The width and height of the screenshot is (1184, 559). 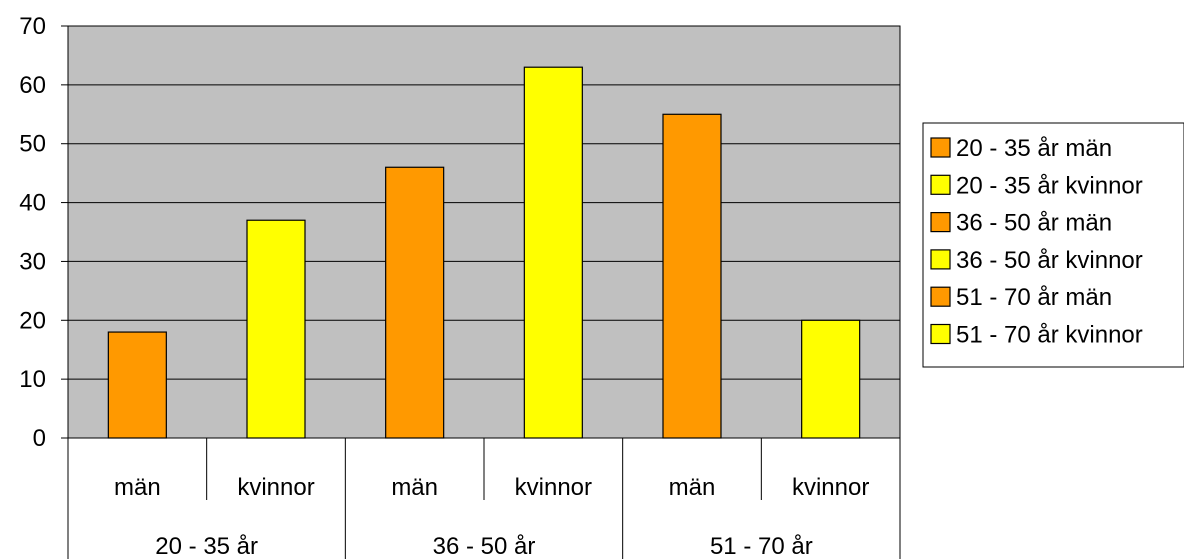 I want to click on bar-män-1, so click(x=137, y=385).